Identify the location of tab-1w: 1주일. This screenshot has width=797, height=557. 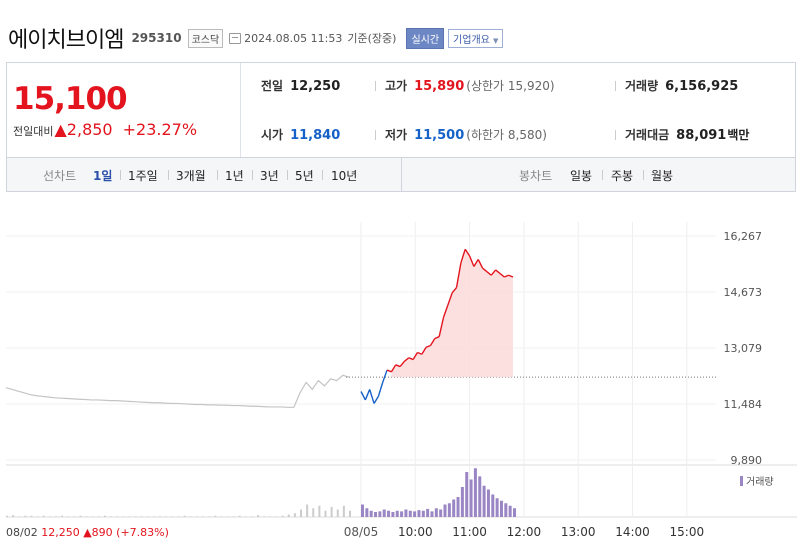
(143, 176).